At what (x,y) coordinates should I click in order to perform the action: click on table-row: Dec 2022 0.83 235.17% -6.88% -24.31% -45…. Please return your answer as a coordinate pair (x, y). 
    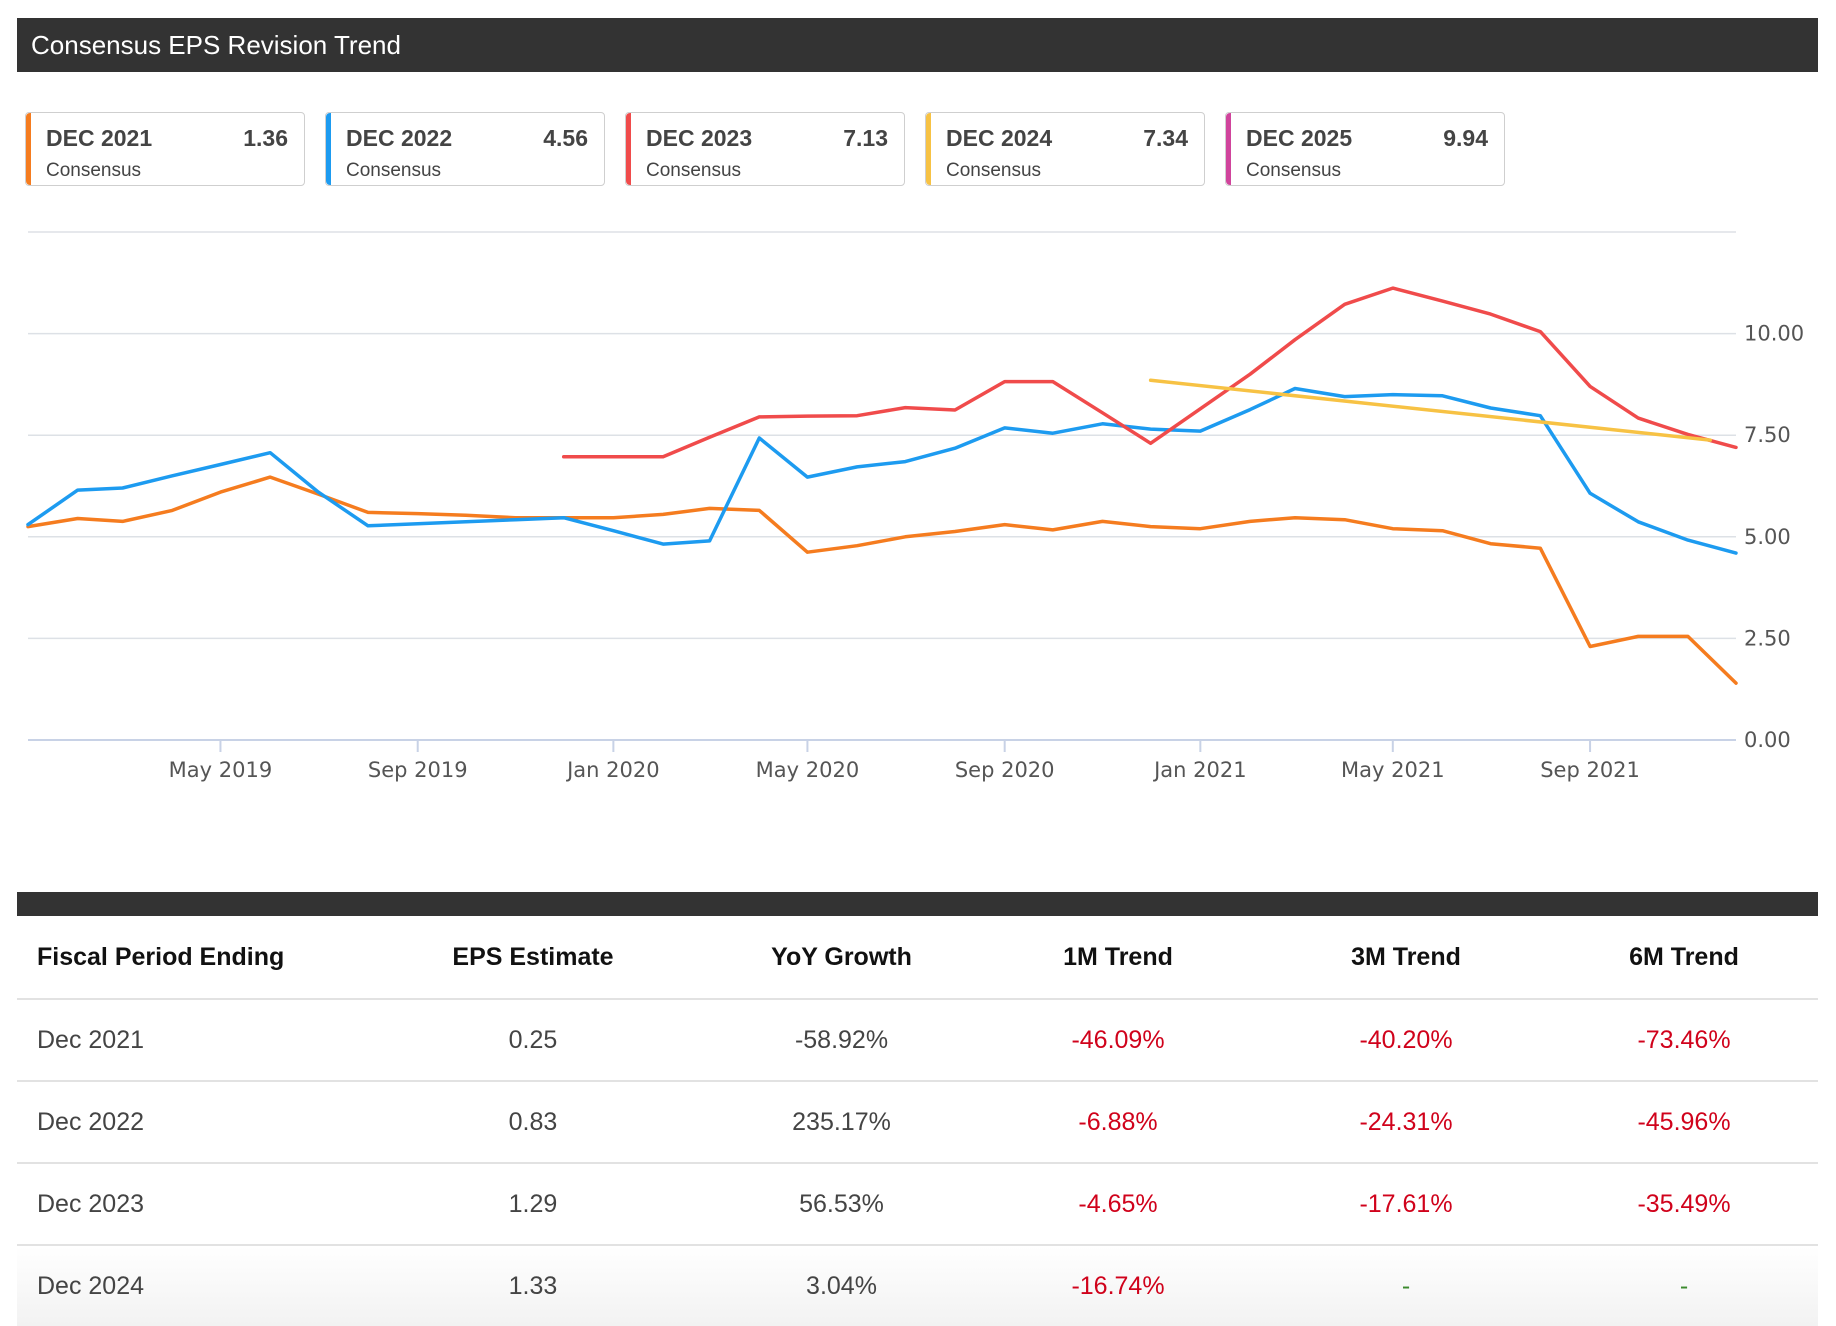
    Looking at the image, I should click on (917, 1122).